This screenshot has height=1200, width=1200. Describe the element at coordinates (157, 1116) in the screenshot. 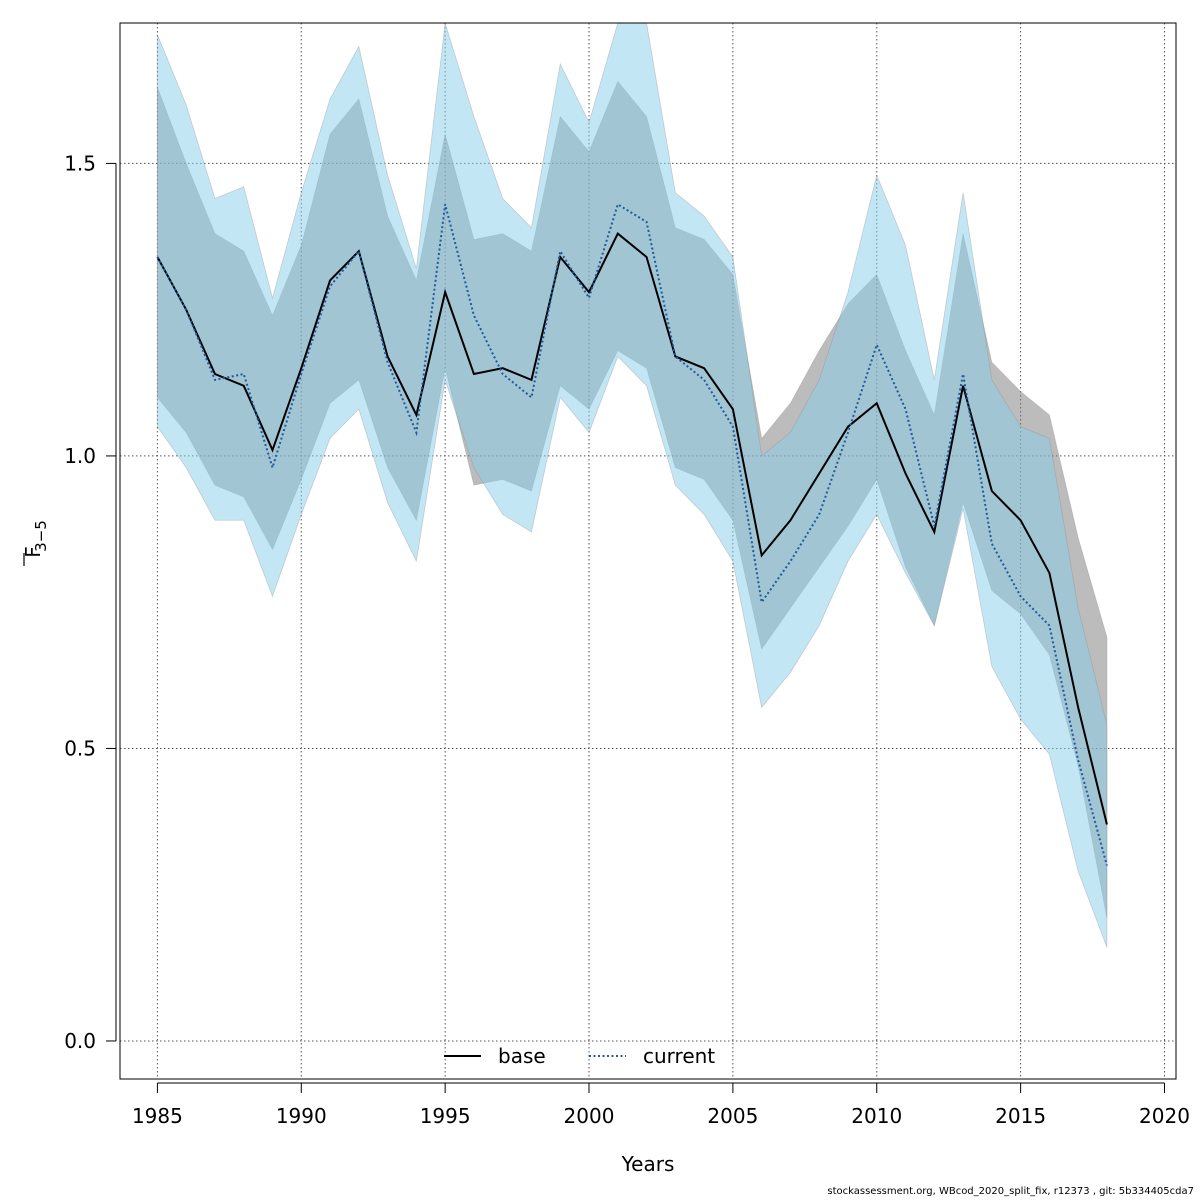

I see `x-tick-label: 1985` at that location.